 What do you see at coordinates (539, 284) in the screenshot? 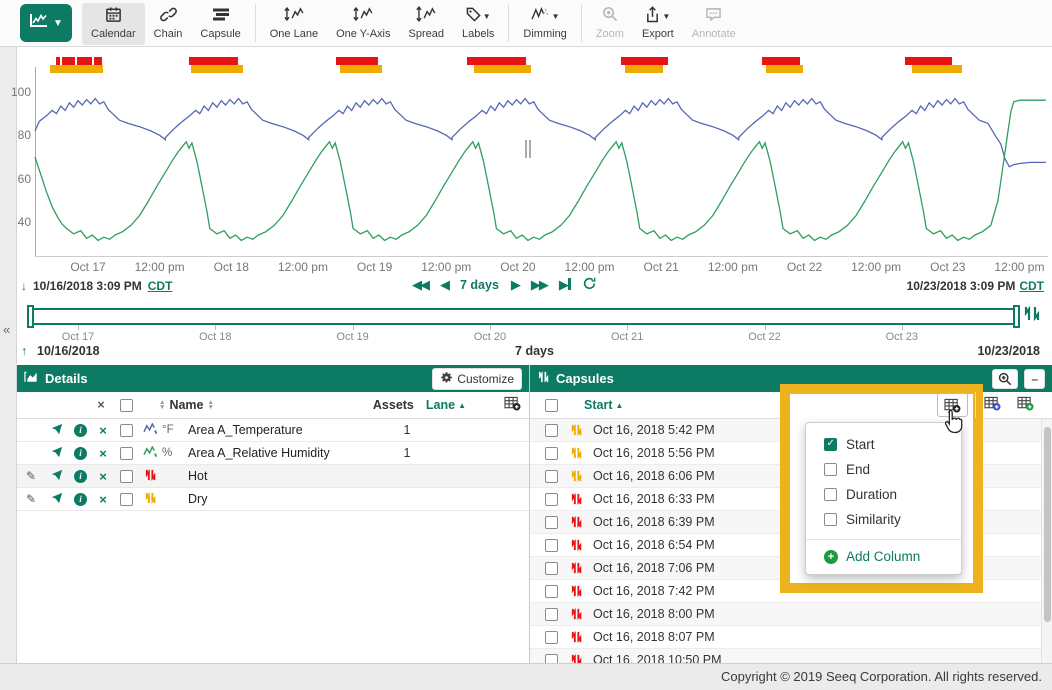
I see `fast-forward-button: ▶▶` at bounding box center [539, 284].